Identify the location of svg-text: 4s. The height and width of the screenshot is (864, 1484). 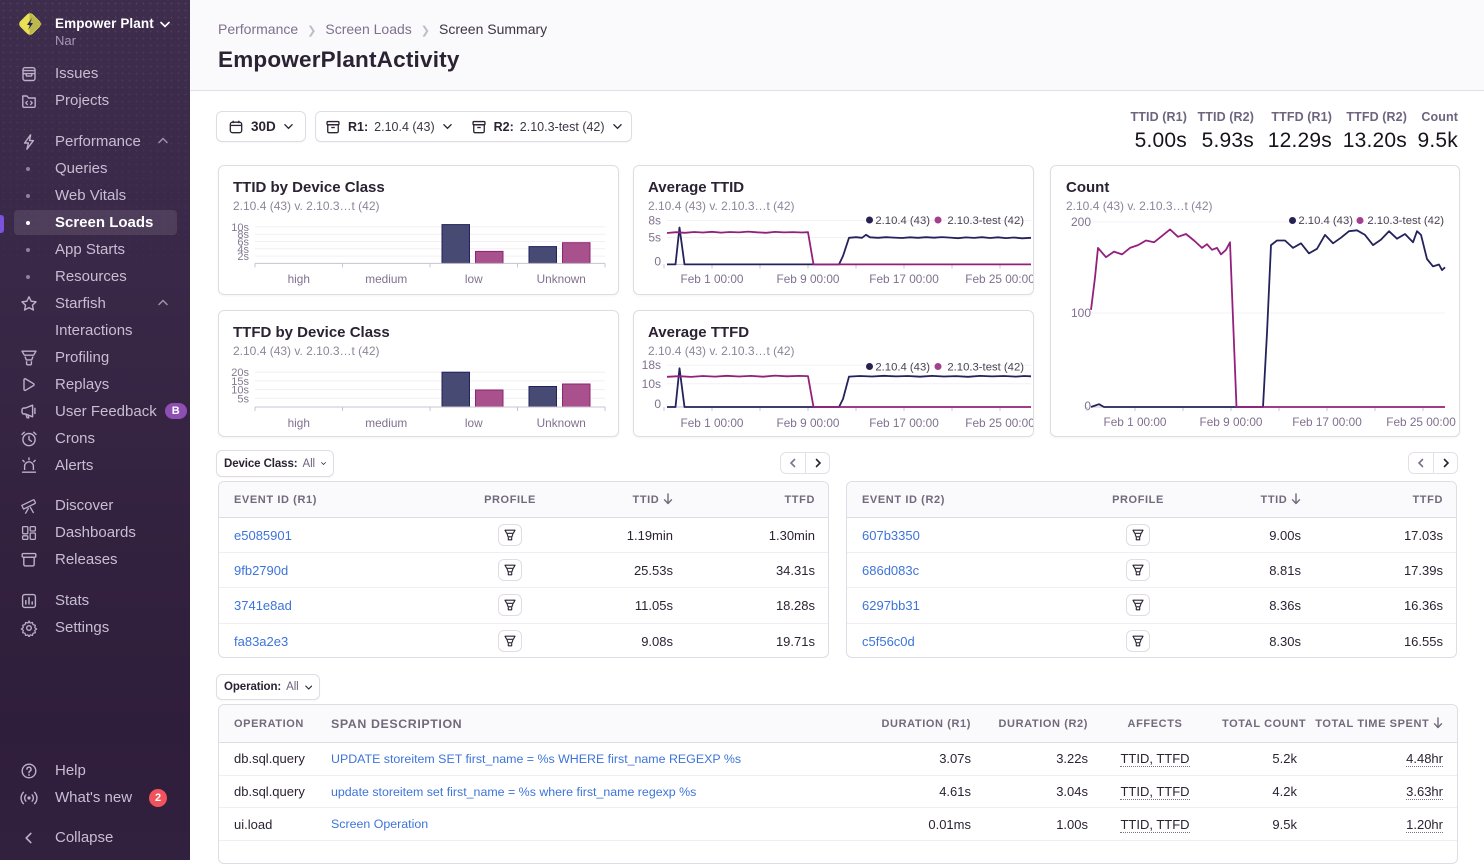
(243, 250).